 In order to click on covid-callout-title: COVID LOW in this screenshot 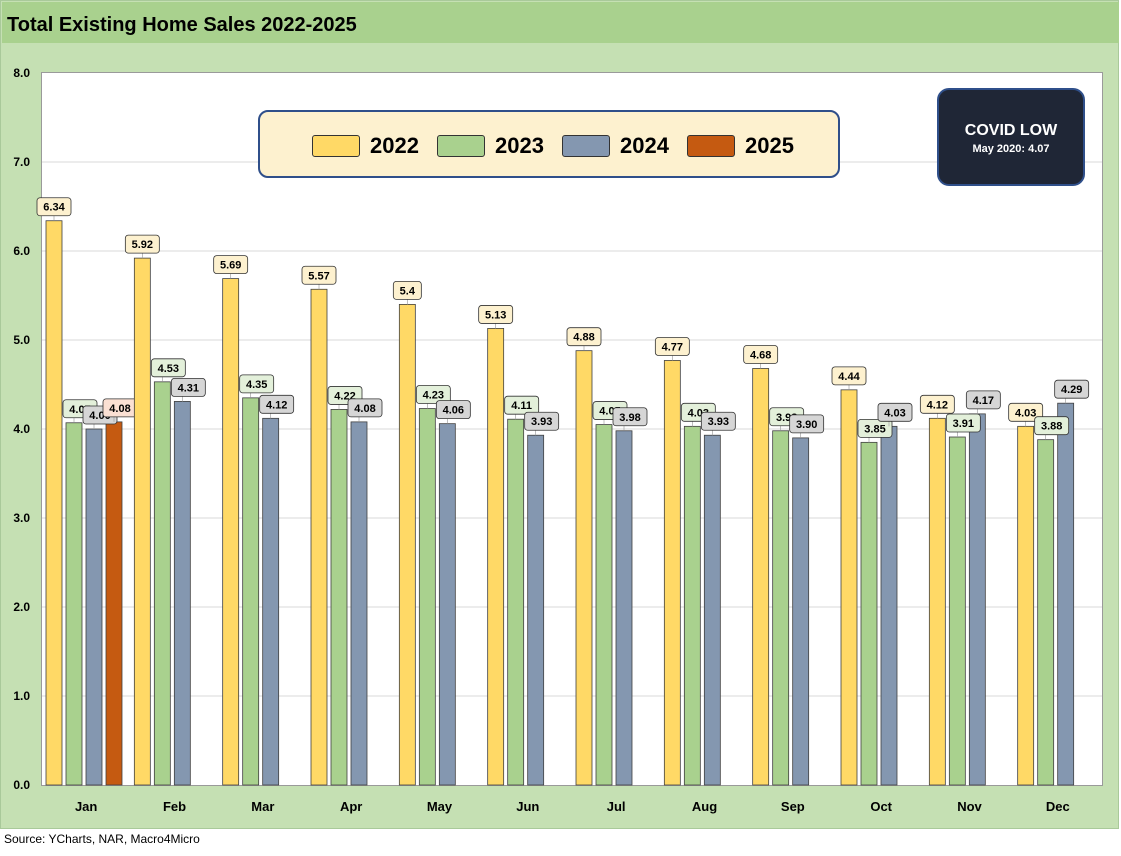, I will do `click(1011, 130)`.